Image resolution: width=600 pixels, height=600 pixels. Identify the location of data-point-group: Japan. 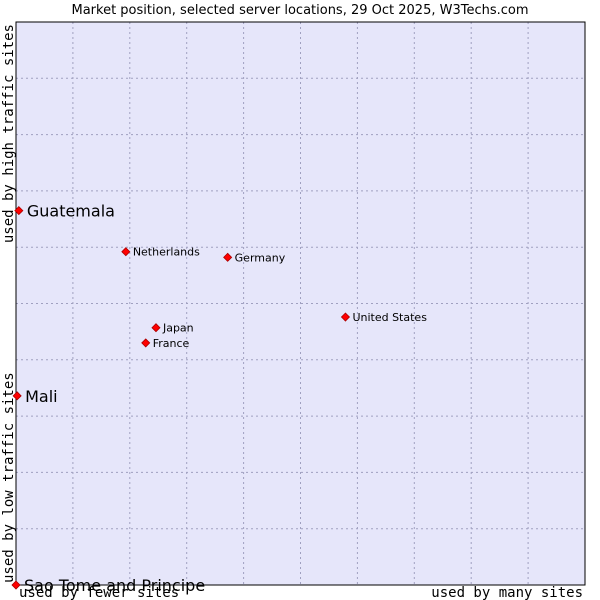
(172, 328).